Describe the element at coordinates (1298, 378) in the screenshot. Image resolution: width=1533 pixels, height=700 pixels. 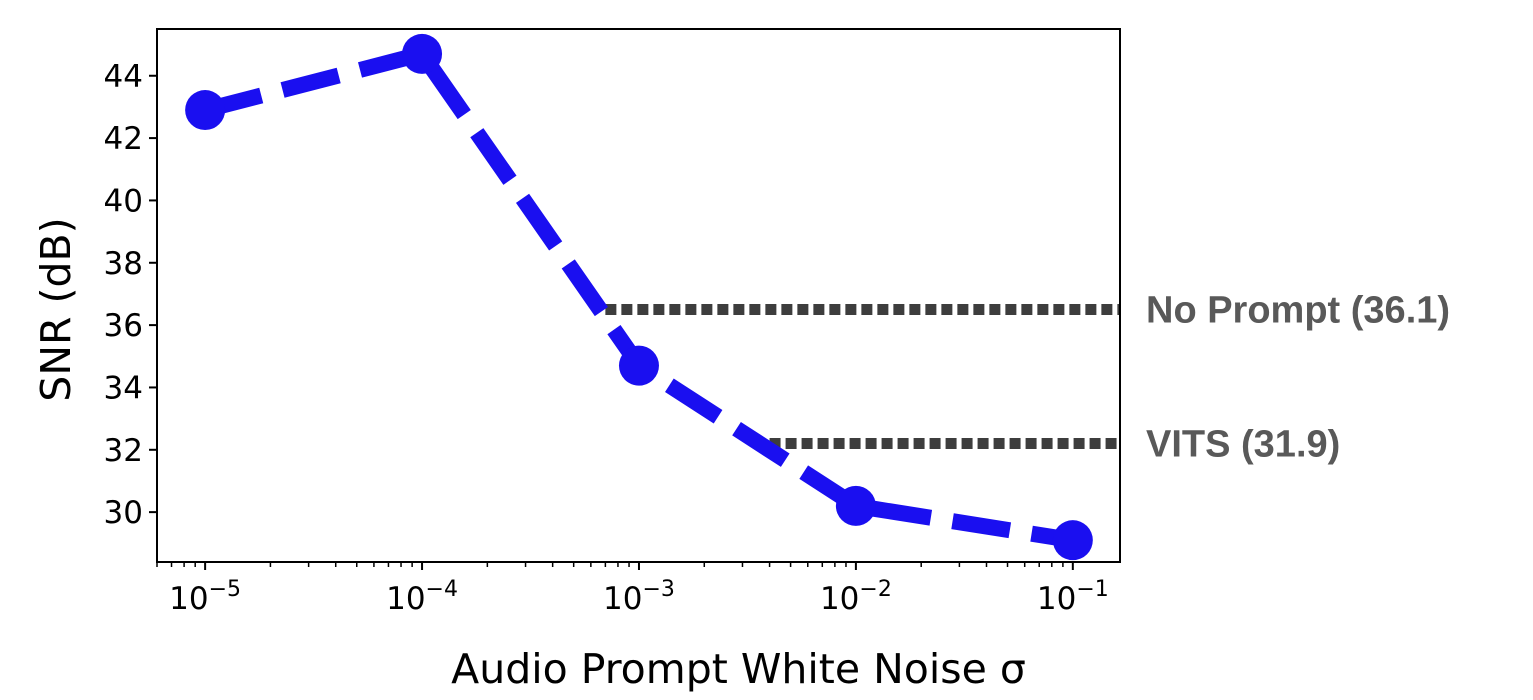
I see `reference-labels: No Prompt (36.1) VITS (31.9)` at that location.